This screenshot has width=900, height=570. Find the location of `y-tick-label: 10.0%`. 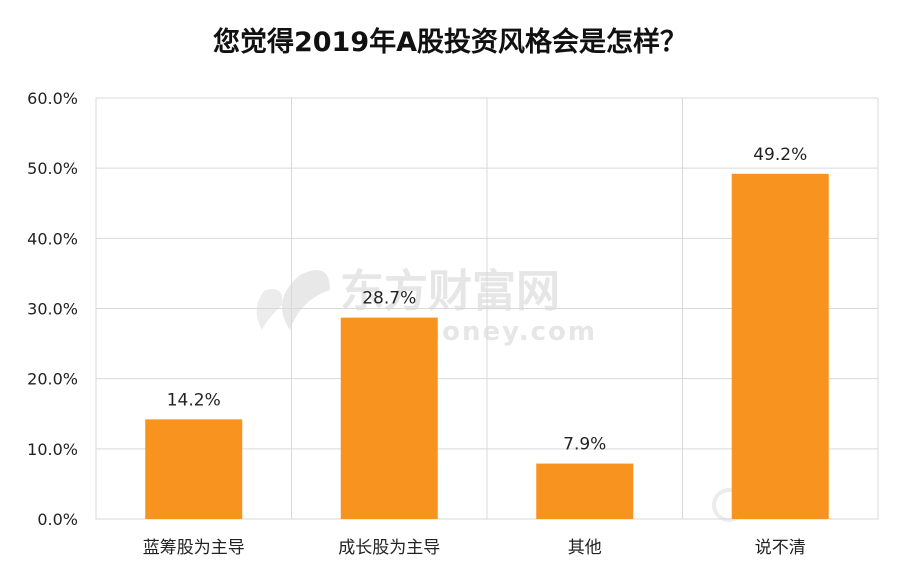

y-tick-label: 10.0% is located at coordinates (52, 449).